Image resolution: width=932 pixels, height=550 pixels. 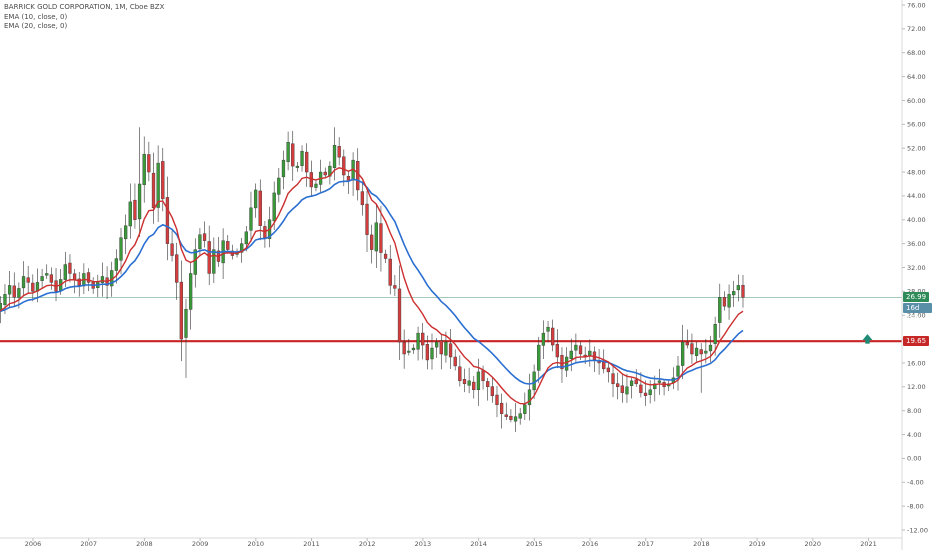 What do you see at coordinates (88, 544) in the screenshot?
I see `x-tick-label: 2007` at bounding box center [88, 544].